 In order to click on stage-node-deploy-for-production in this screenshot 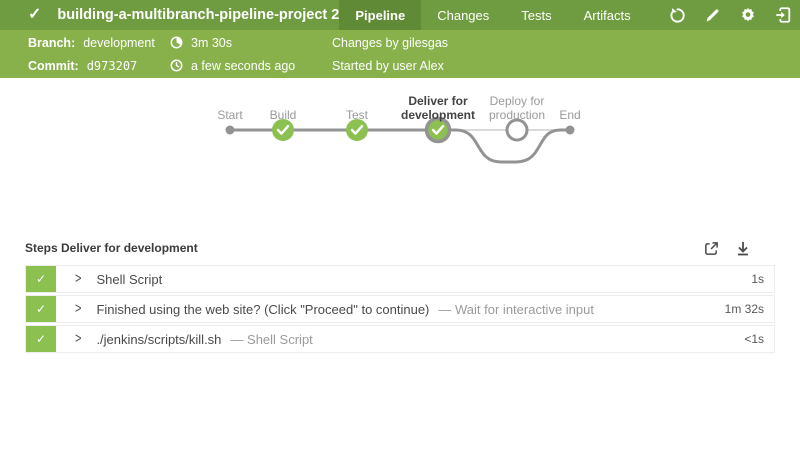, I will do `click(517, 130)`.